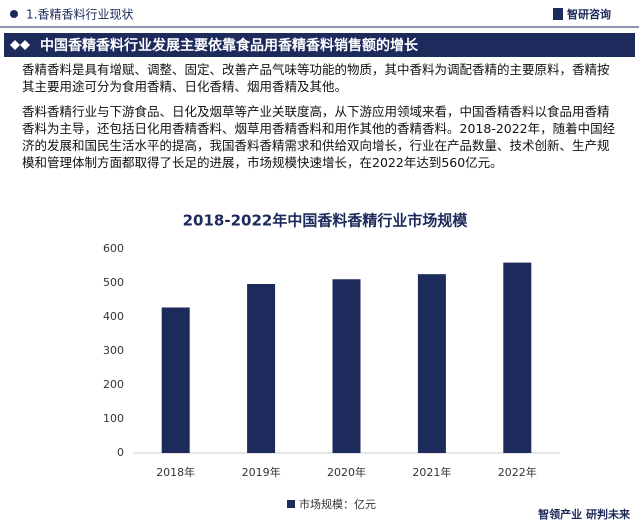 Image resolution: width=639 pixels, height=529 pixels. What do you see at coordinates (517, 472) in the screenshot?
I see `x-tick-label: 2022年` at bounding box center [517, 472].